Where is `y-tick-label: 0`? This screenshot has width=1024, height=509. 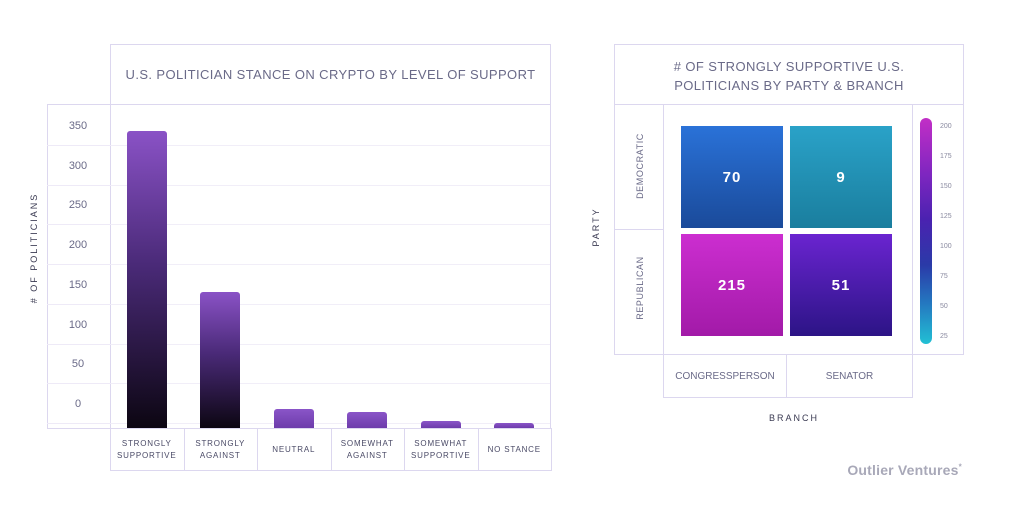
y-tick-label: 0 is located at coordinates (78, 404).